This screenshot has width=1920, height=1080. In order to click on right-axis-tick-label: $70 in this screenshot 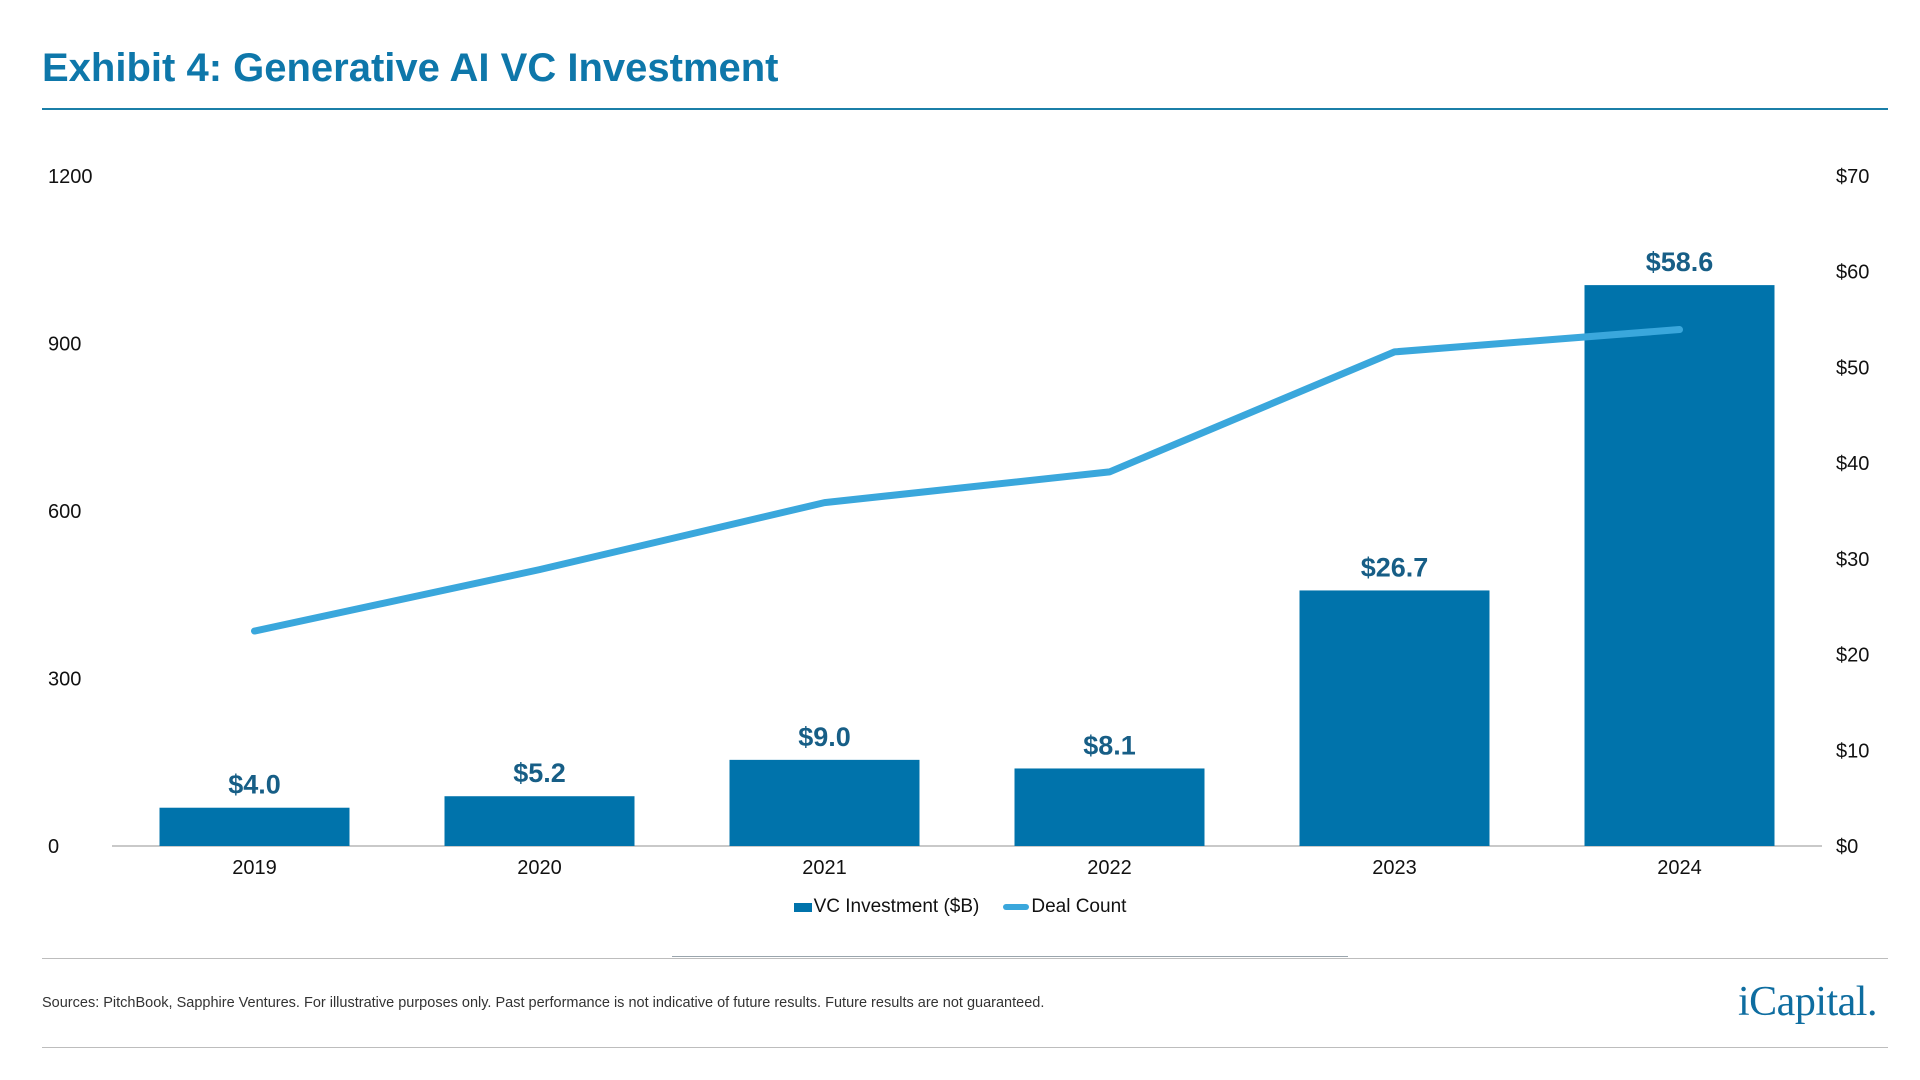, I will do `click(1852, 177)`.